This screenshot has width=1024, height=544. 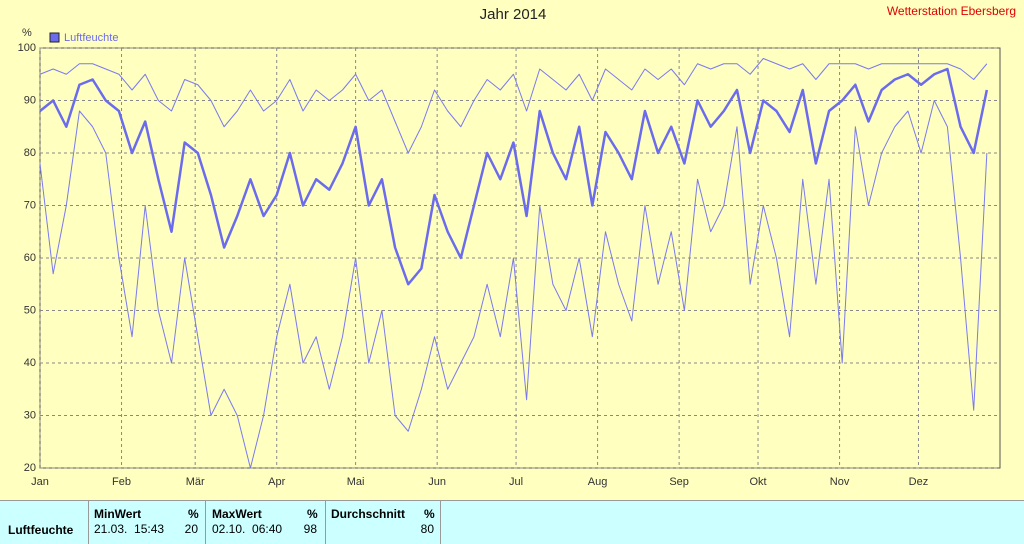 What do you see at coordinates (54, 37) in the screenshot?
I see `legend-swatch` at bounding box center [54, 37].